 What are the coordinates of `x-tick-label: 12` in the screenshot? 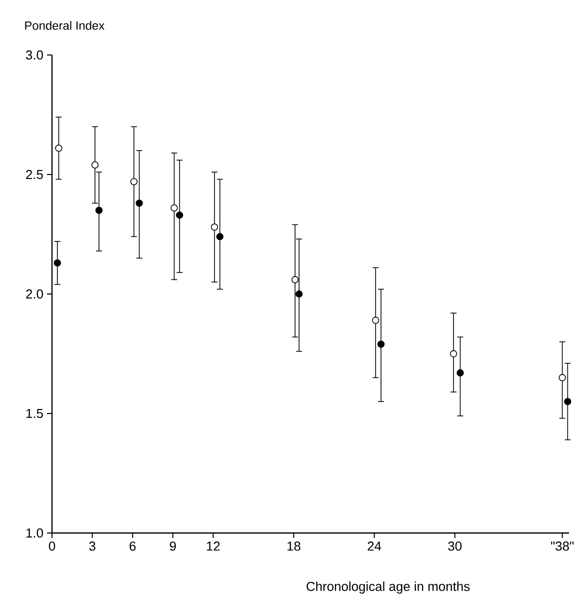 It's located at (213, 546).